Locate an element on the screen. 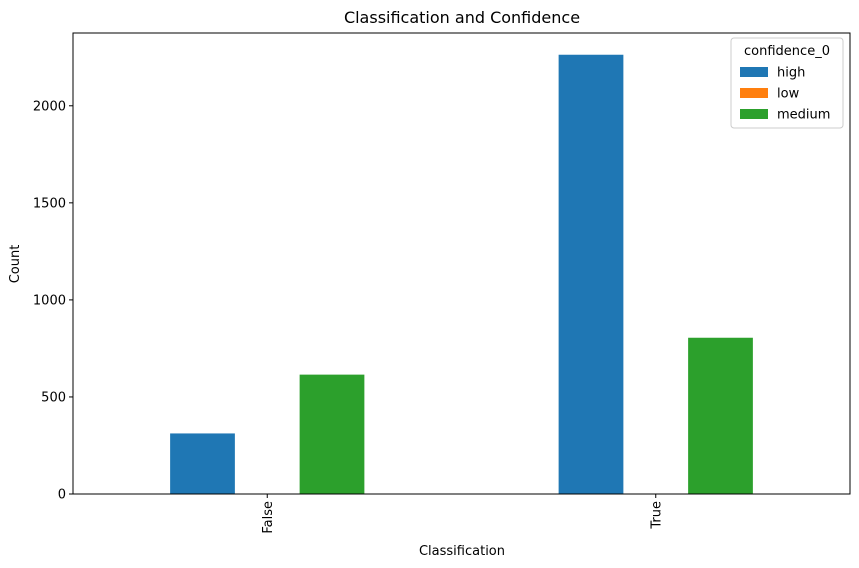  legend-label-high: high is located at coordinates (791, 73).